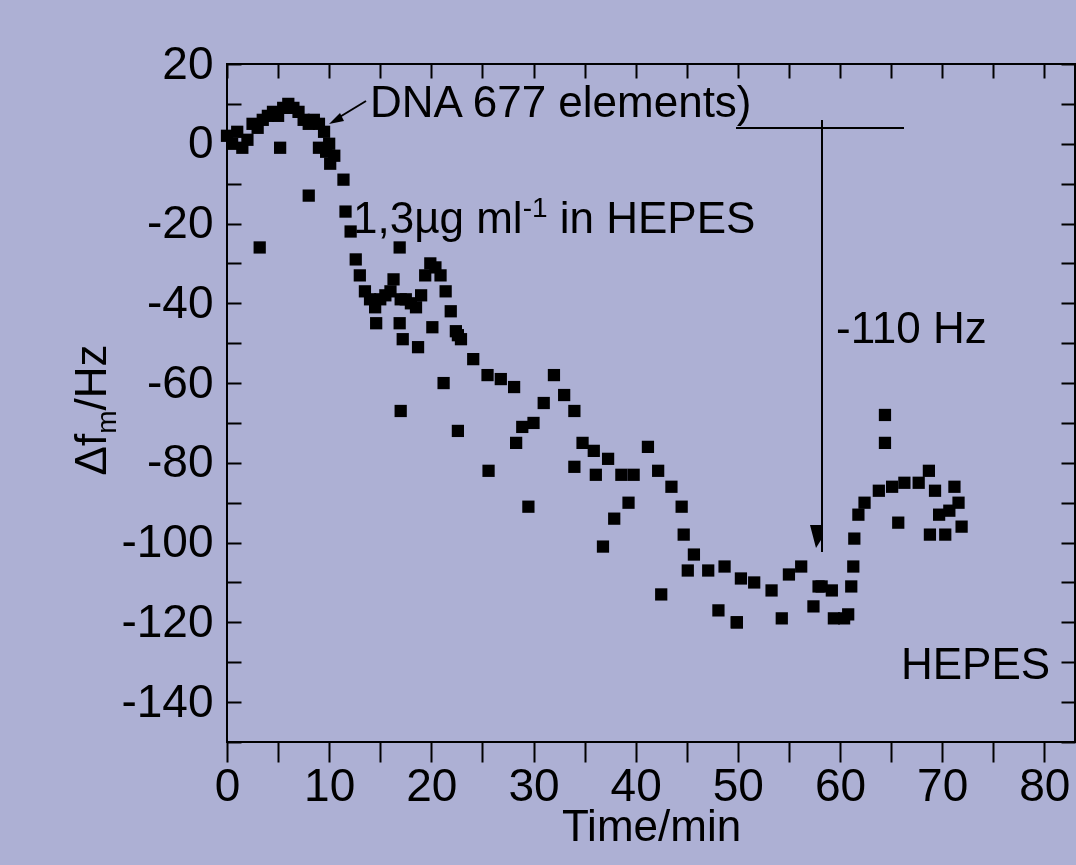  Describe the element at coordinates (840, 784) in the screenshot. I see `x-tick-label: 60` at that location.